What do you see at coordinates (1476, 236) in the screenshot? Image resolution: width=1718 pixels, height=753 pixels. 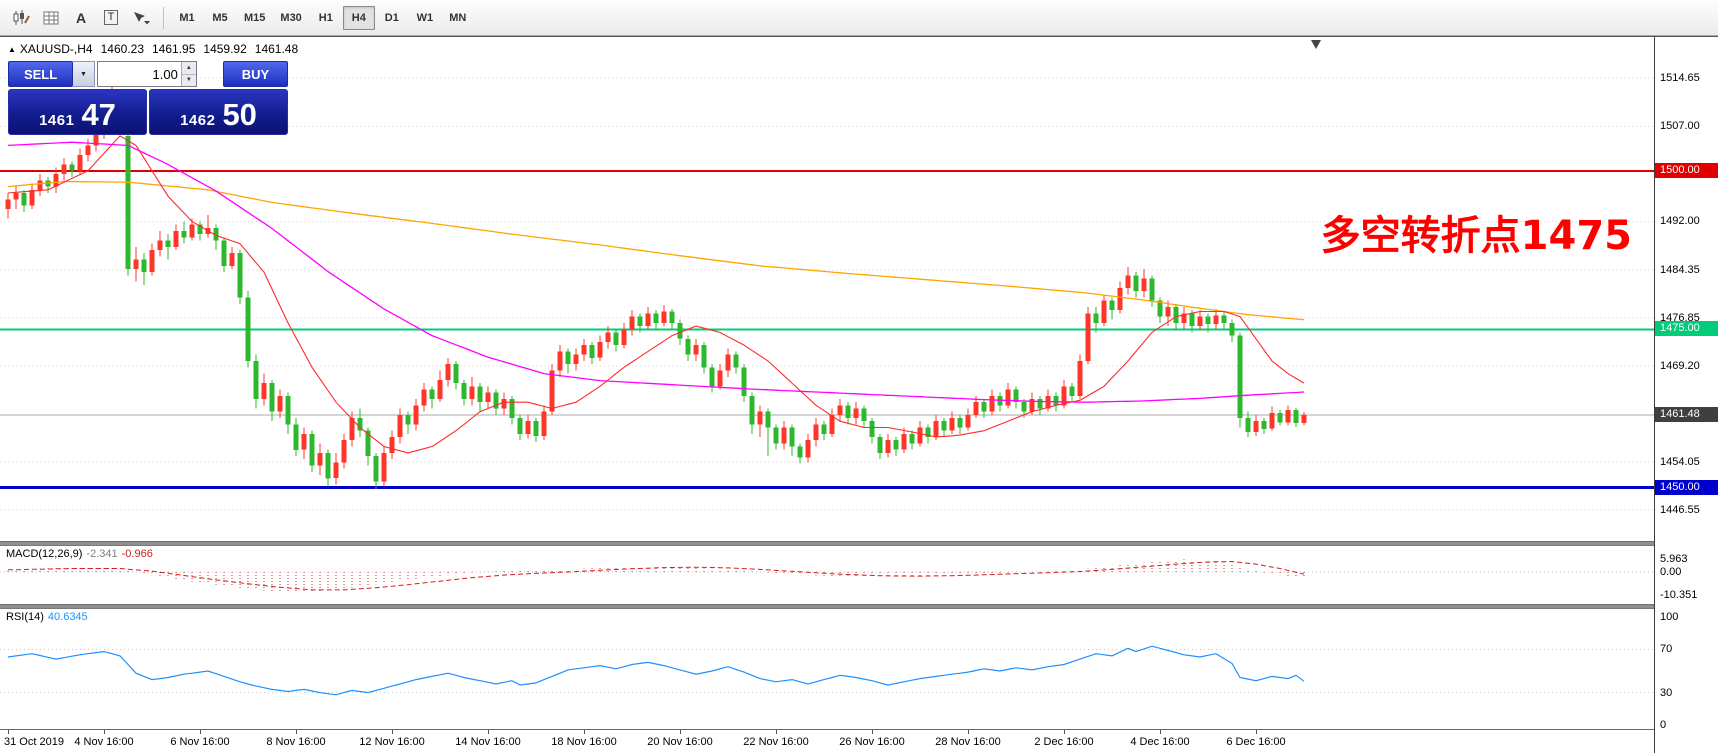 I see `svg-text: 多空转折点1475` at bounding box center [1476, 236].